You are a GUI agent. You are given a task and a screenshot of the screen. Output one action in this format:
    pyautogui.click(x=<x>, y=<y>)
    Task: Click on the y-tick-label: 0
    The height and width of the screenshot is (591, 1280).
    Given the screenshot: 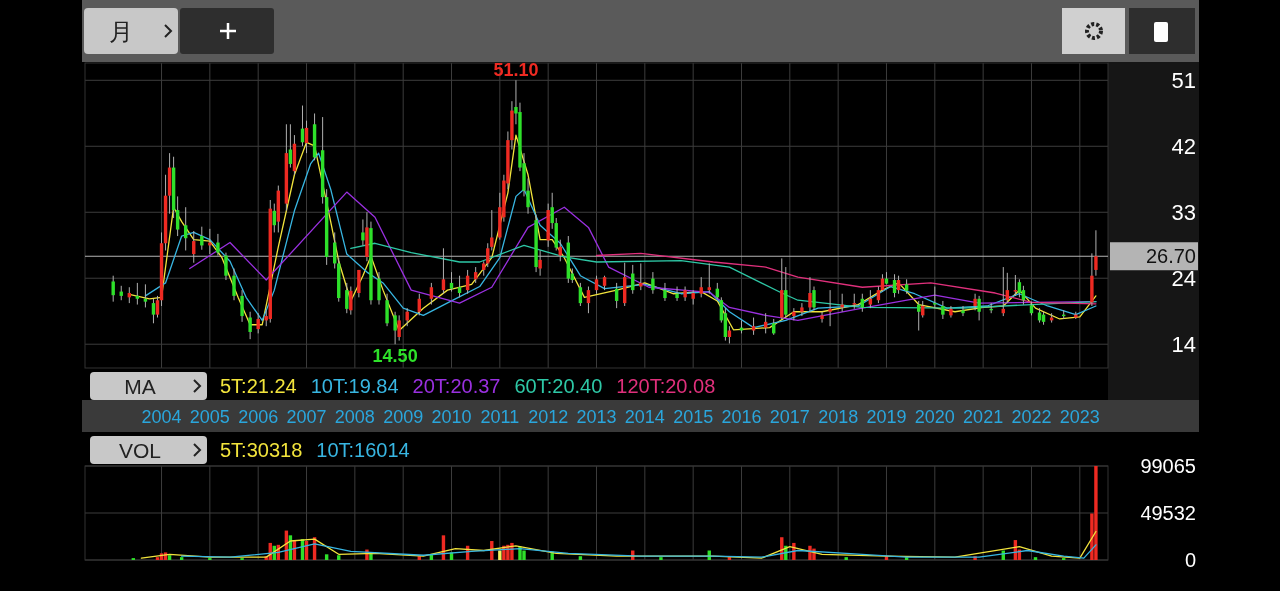 What is the action you would take?
    pyautogui.click(x=1190, y=560)
    